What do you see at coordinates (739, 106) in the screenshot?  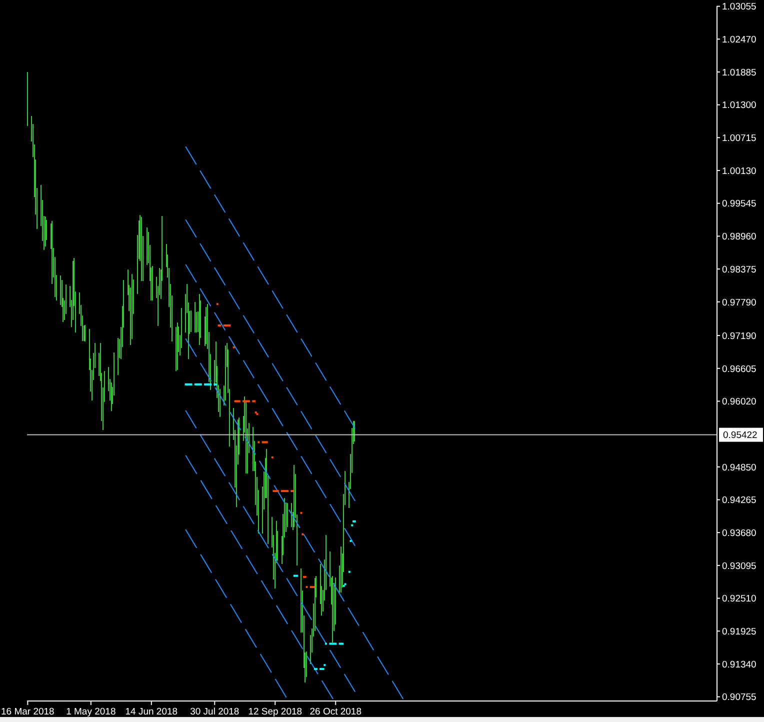 I see `y-tick-label: 1.01300` at bounding box center [739, 106].